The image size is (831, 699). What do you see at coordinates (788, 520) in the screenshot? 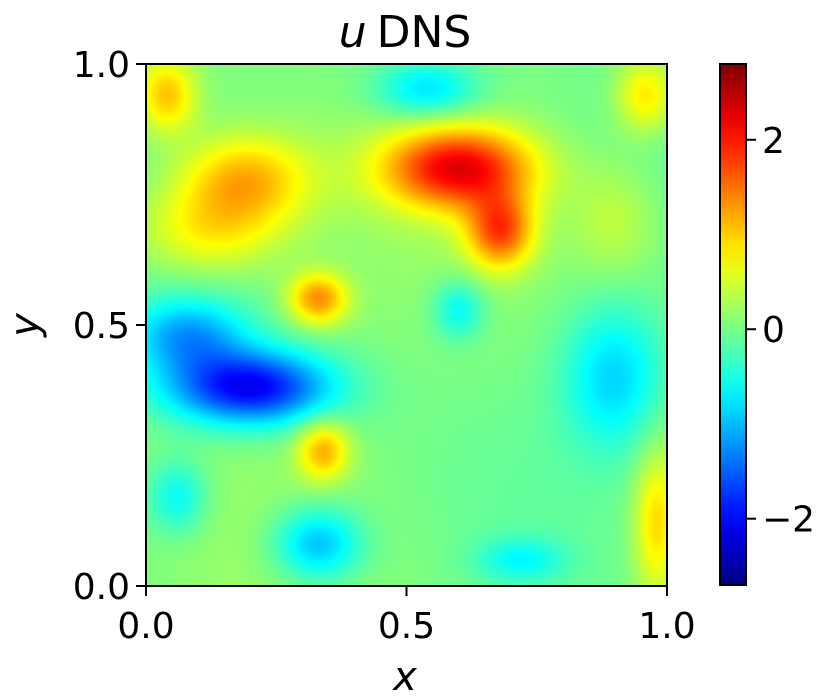
I see `colorbar-tick-label: −2` at bounding box center [788, 520].